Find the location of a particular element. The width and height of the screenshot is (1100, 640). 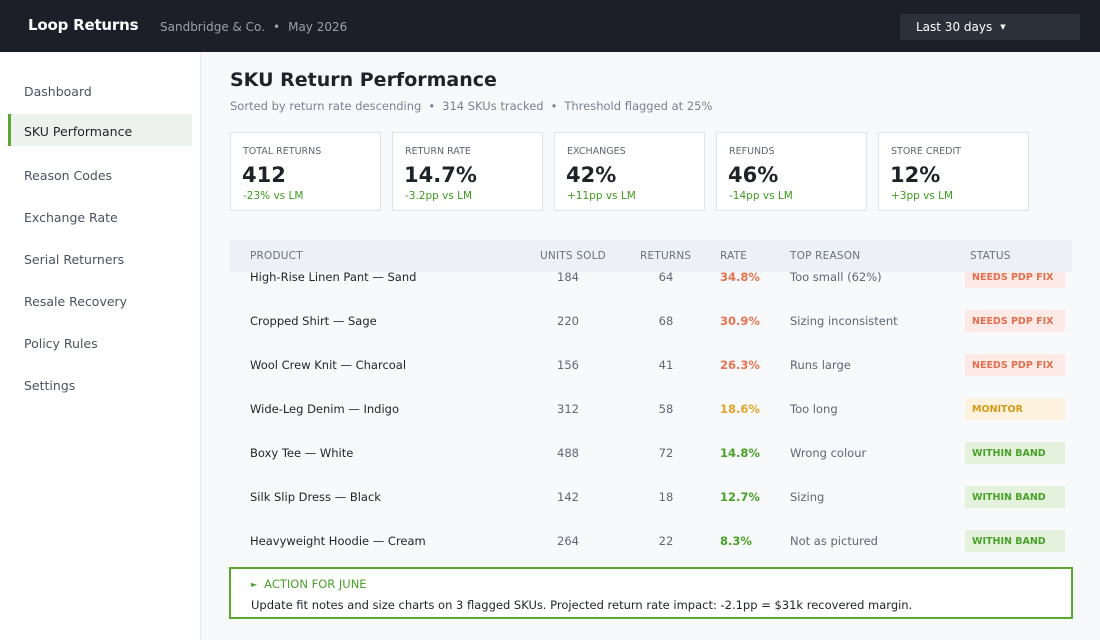

subtitle-count: 314 SKUs tracked is located at coordinates (493, 106).